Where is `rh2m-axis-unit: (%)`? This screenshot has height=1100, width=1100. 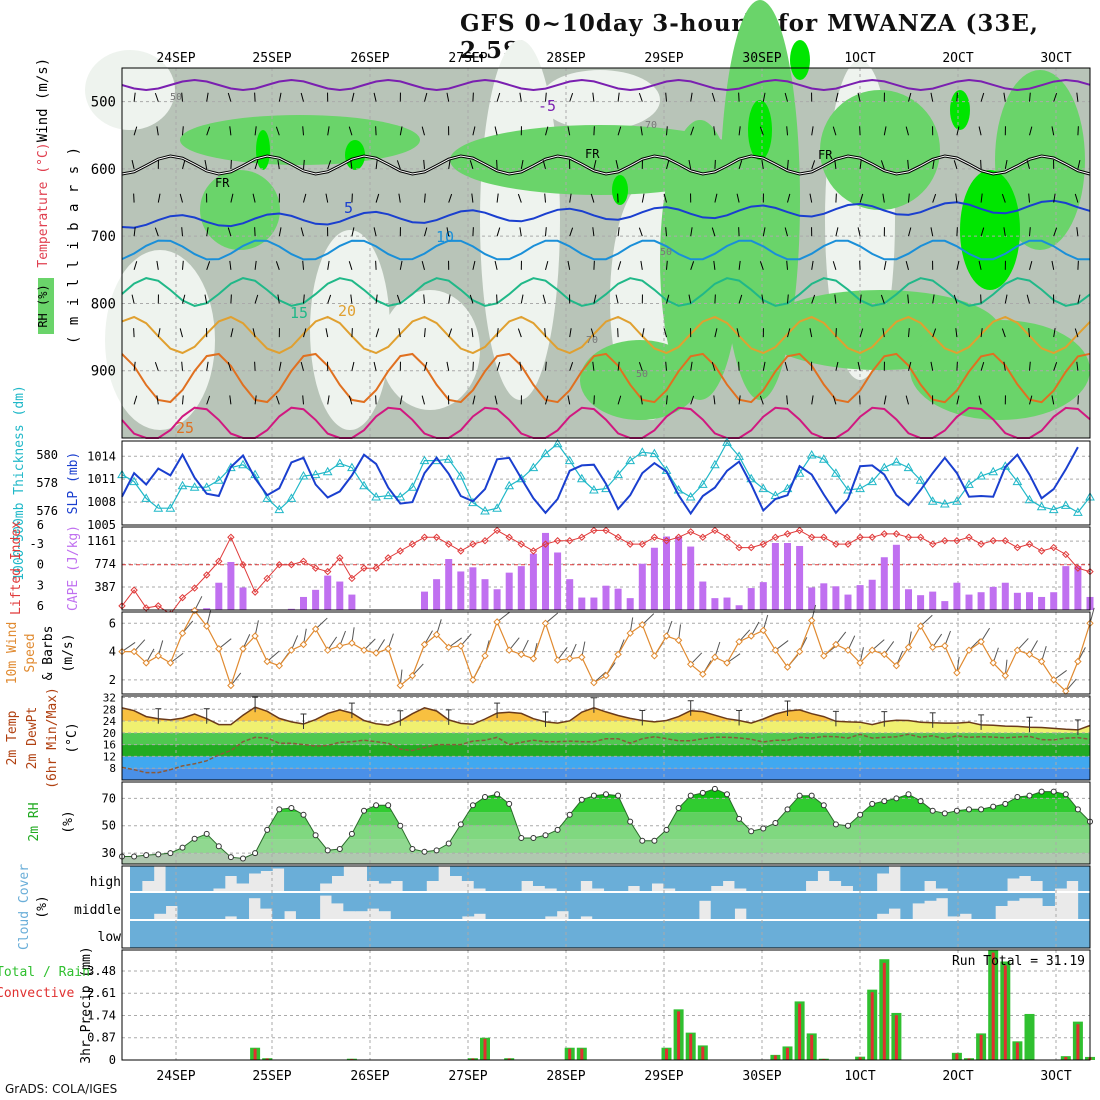 rh2m-axis-unit: (%) is located at coordinates (68, 821).